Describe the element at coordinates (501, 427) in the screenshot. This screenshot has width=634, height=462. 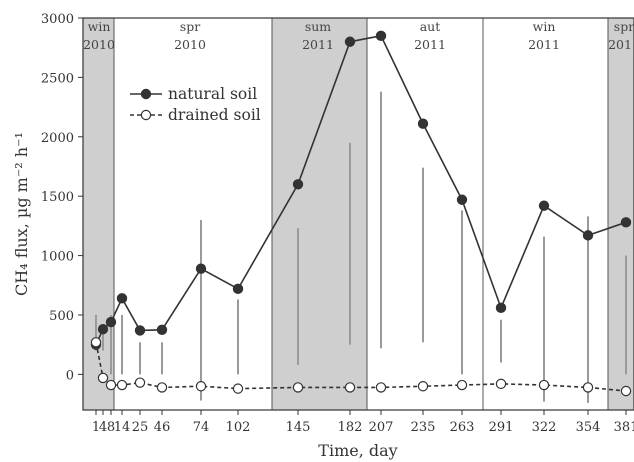
I see `x-tick-label: 291` at that location.